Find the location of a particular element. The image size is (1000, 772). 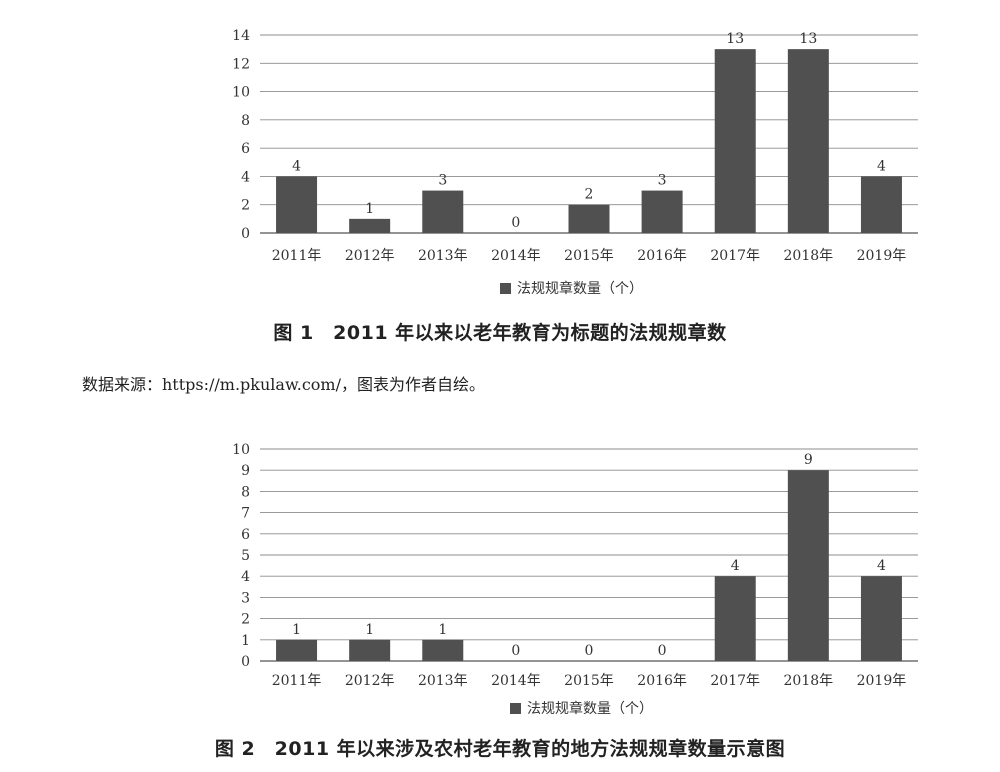

chart-1-x-tick-label: 2013年 is located at coordinates (443, 256).